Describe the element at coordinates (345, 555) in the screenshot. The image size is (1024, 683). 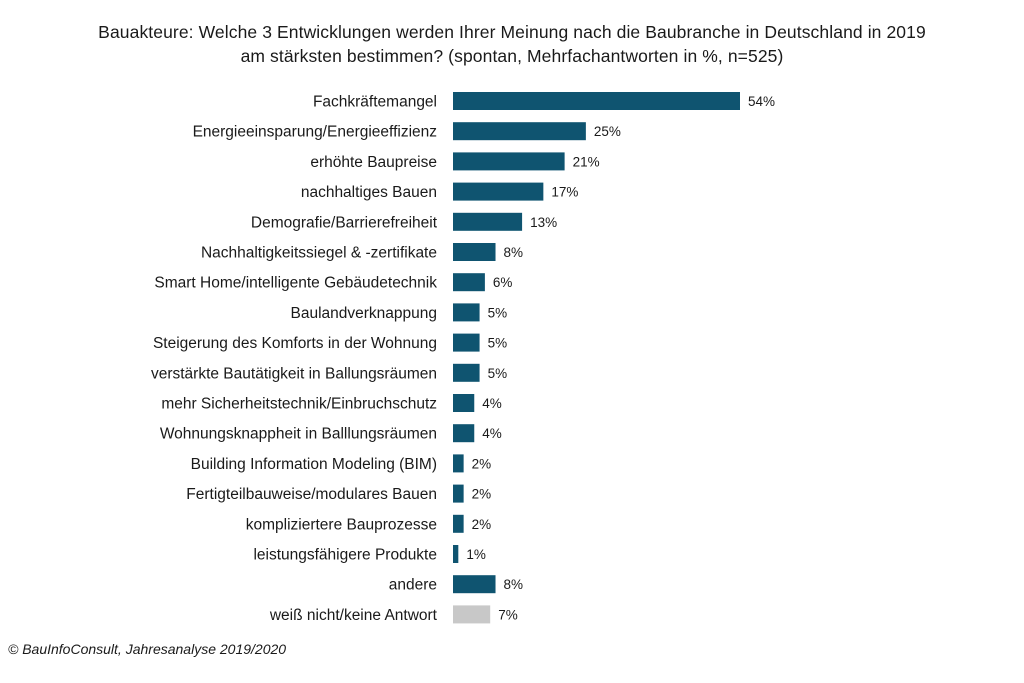
I see `category-label: leistungsfähigere Produkte` at that location.